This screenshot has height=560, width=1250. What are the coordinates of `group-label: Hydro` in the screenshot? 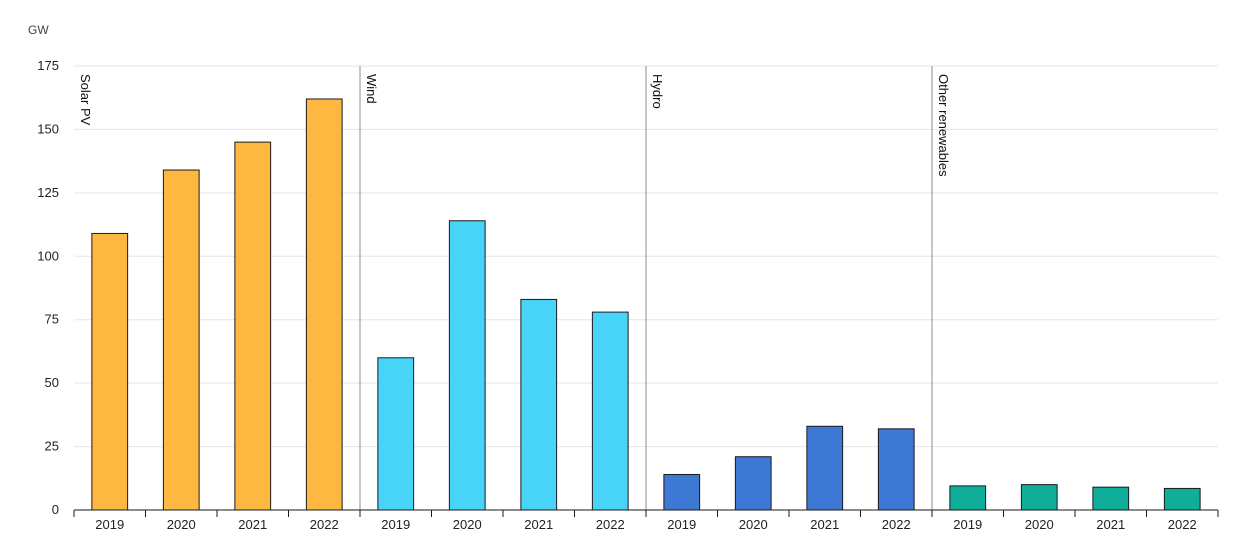 It's located at (657, 91).